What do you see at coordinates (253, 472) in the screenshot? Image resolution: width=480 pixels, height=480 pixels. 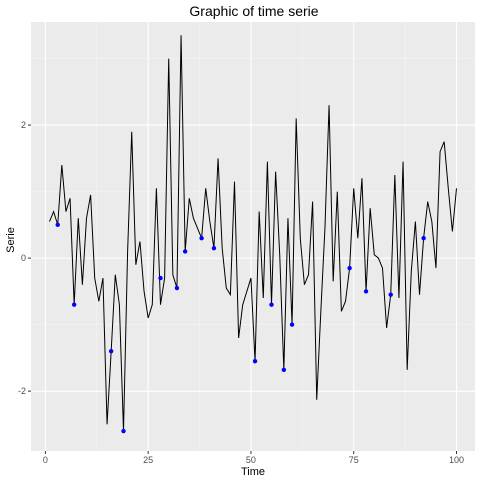 I see `x-axis-title: Time` at bounding box center [253, 472].